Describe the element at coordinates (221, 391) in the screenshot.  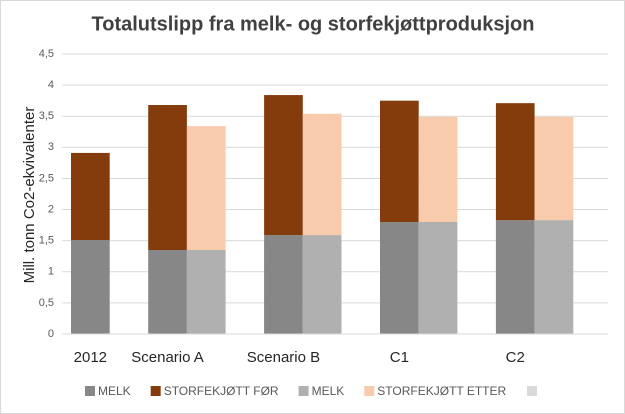
I see `legend-label: STORFEKJØTT FØR` at that location.